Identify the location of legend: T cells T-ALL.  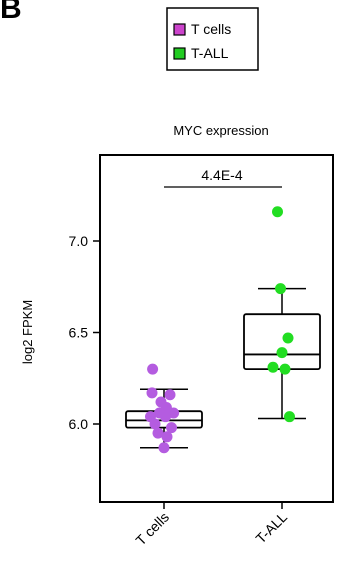
(212, 39).